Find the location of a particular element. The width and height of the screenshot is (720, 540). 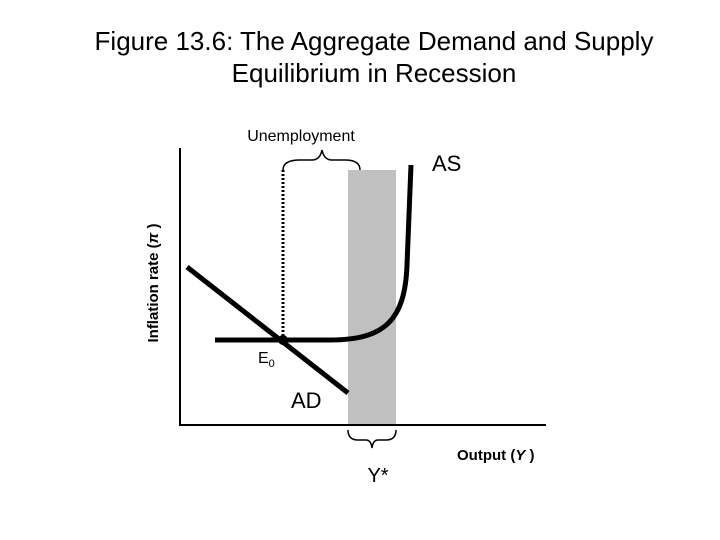

x-axis-label: Output (Y ) is located at coordinates (496, 455).